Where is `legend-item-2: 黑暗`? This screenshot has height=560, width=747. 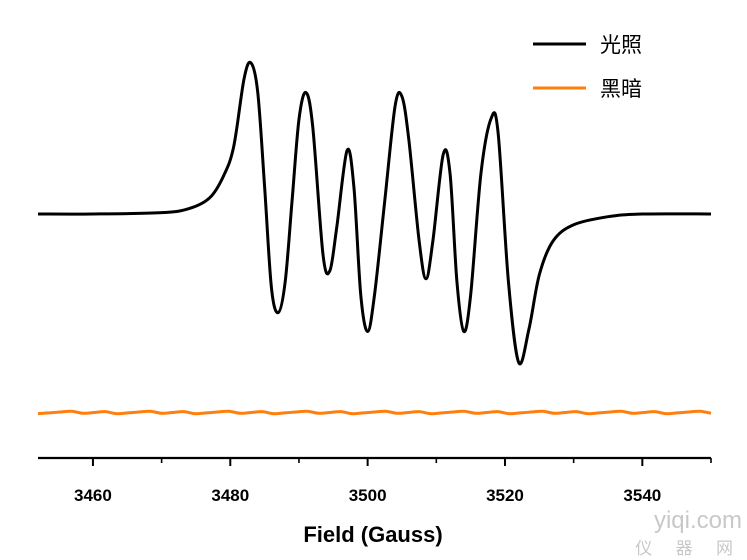 legend-item-2: 黑暗 is located at coordinates (587, 89).